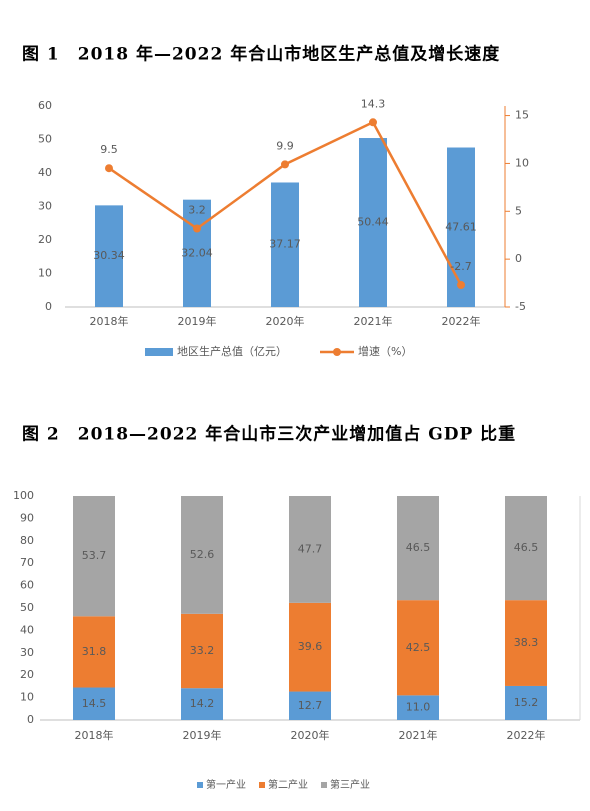 This screenshot has width=590, height=811. What do you see at coordinates (261, 54) in the screenshot?
I see `chart-title: 图 1 2018 年—2022 年合山市地区生产总值及增长速度` at bounding box center [261, 54].